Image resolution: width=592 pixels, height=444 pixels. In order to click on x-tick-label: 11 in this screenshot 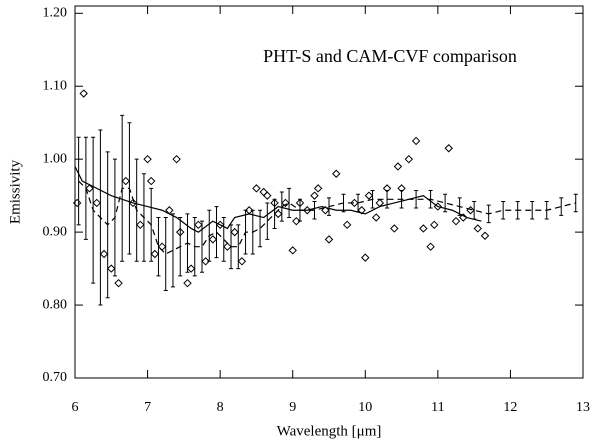, I will do `click(437, 407)`.